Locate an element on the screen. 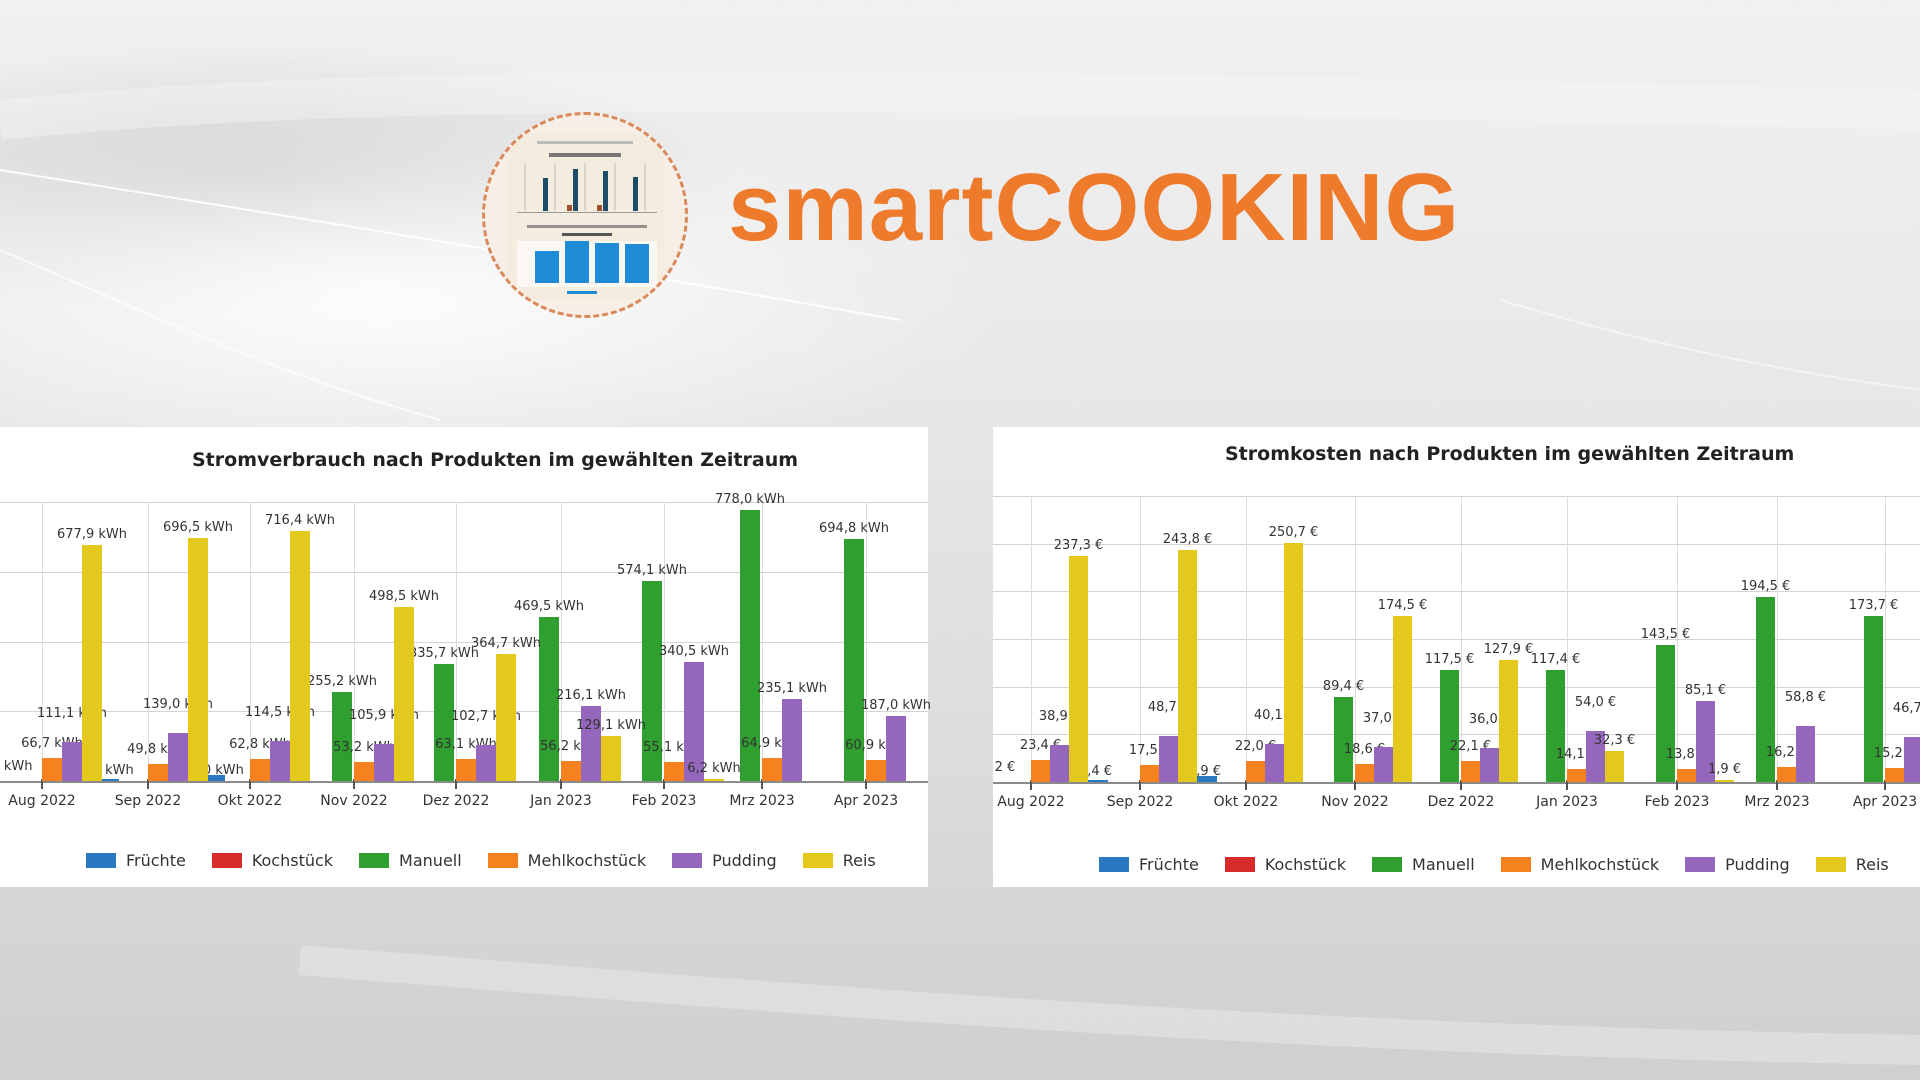  data-label: 243,8 € is located at coordinates (1187, 539).